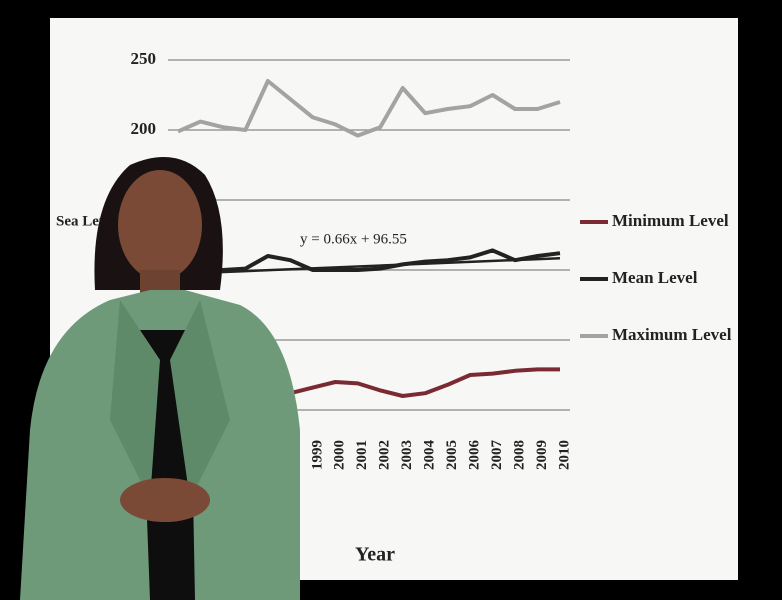 The image size is (782, 600). I want to click on legend-label: Minimum Level, so click(670, 220).